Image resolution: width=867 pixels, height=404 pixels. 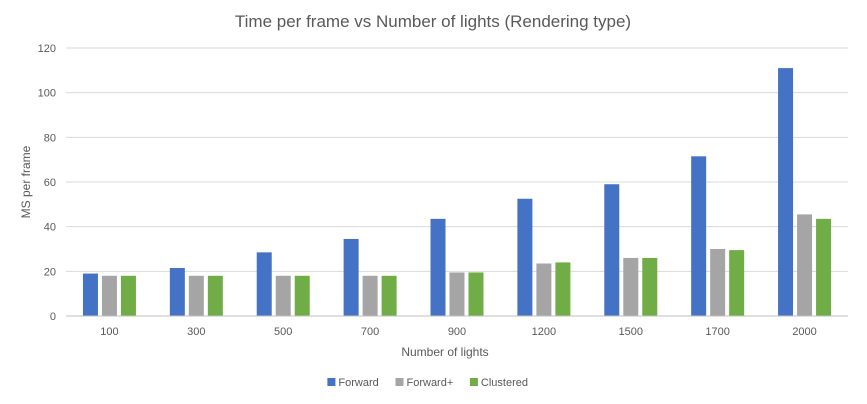 I want to click on legend-label: Clustered, so click(x=504, y=383).